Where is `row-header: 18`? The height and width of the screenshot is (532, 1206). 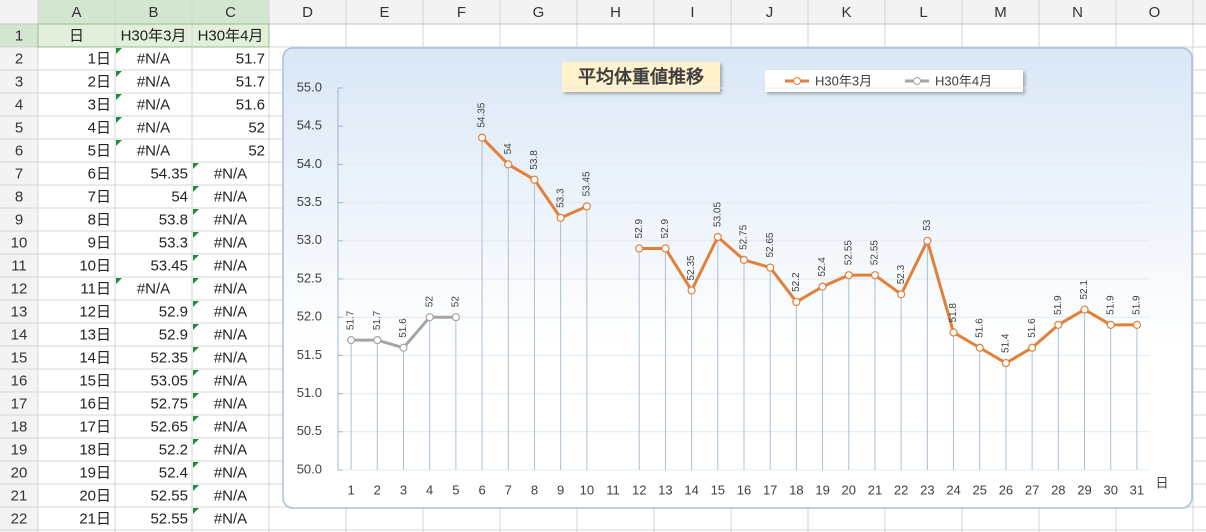 row-header: 18 is located at coordinates (19, 426).